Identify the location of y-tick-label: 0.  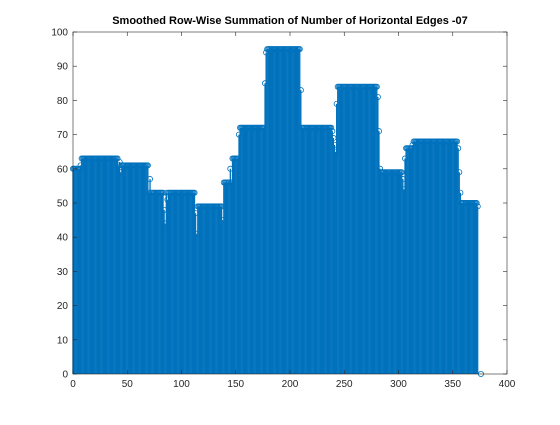
(65, 375).